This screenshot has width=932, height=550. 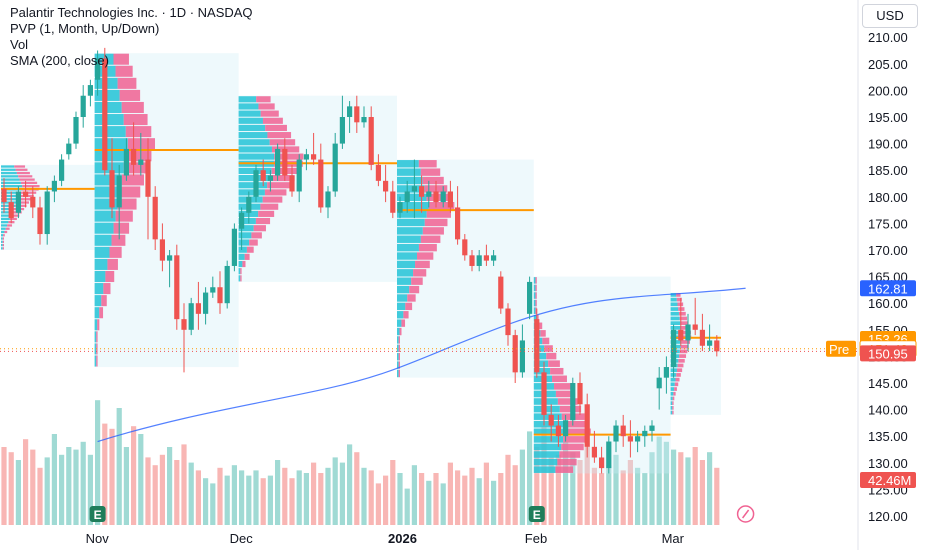 I want to click on y-tick-label: 185.00, so click(x=888, y=170).